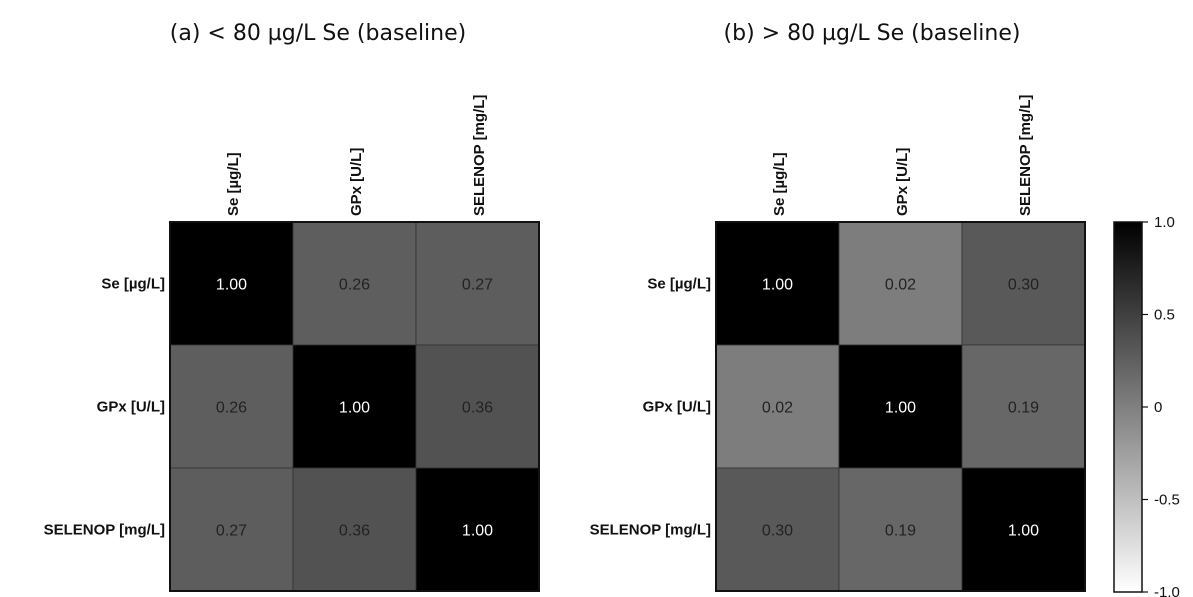  What do you see at coordinates (1164, 315) in the screenshot?
I see `colorbar-tick-label: 0.5` at bounding box center [1164, 315].